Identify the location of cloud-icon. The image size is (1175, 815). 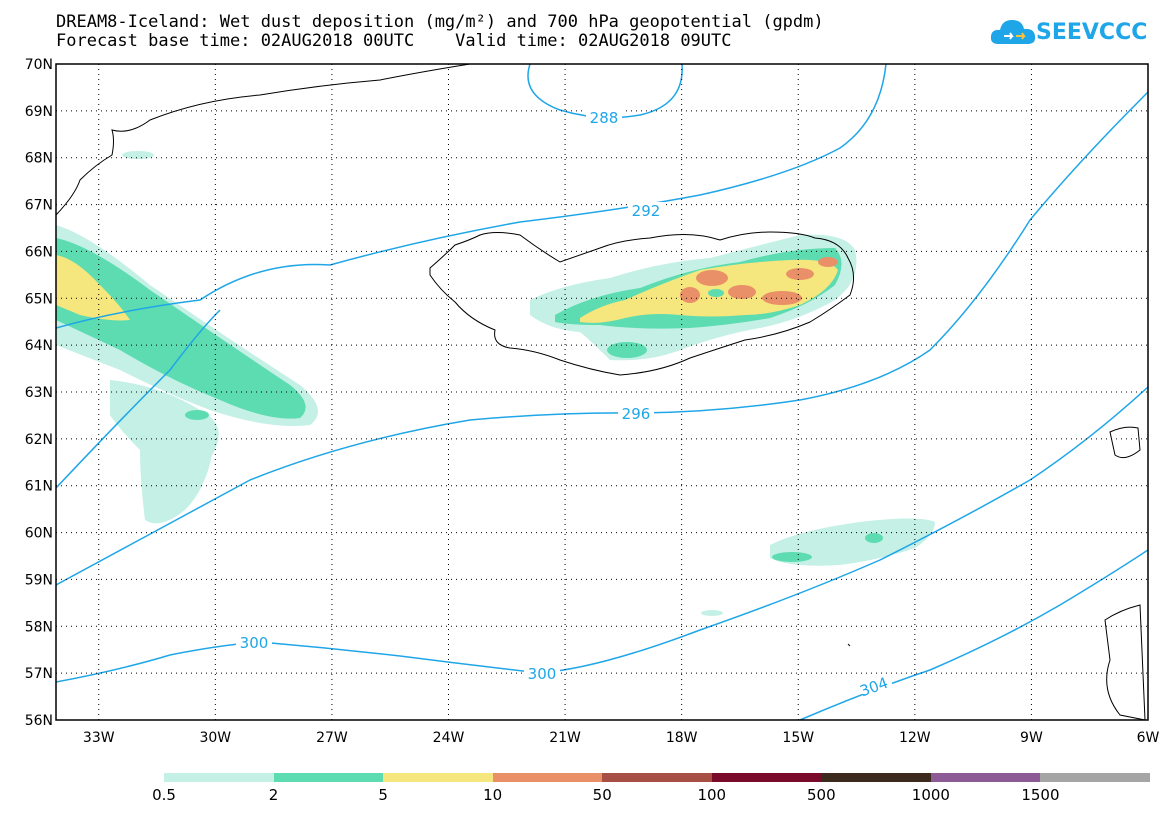
(1013, 32).